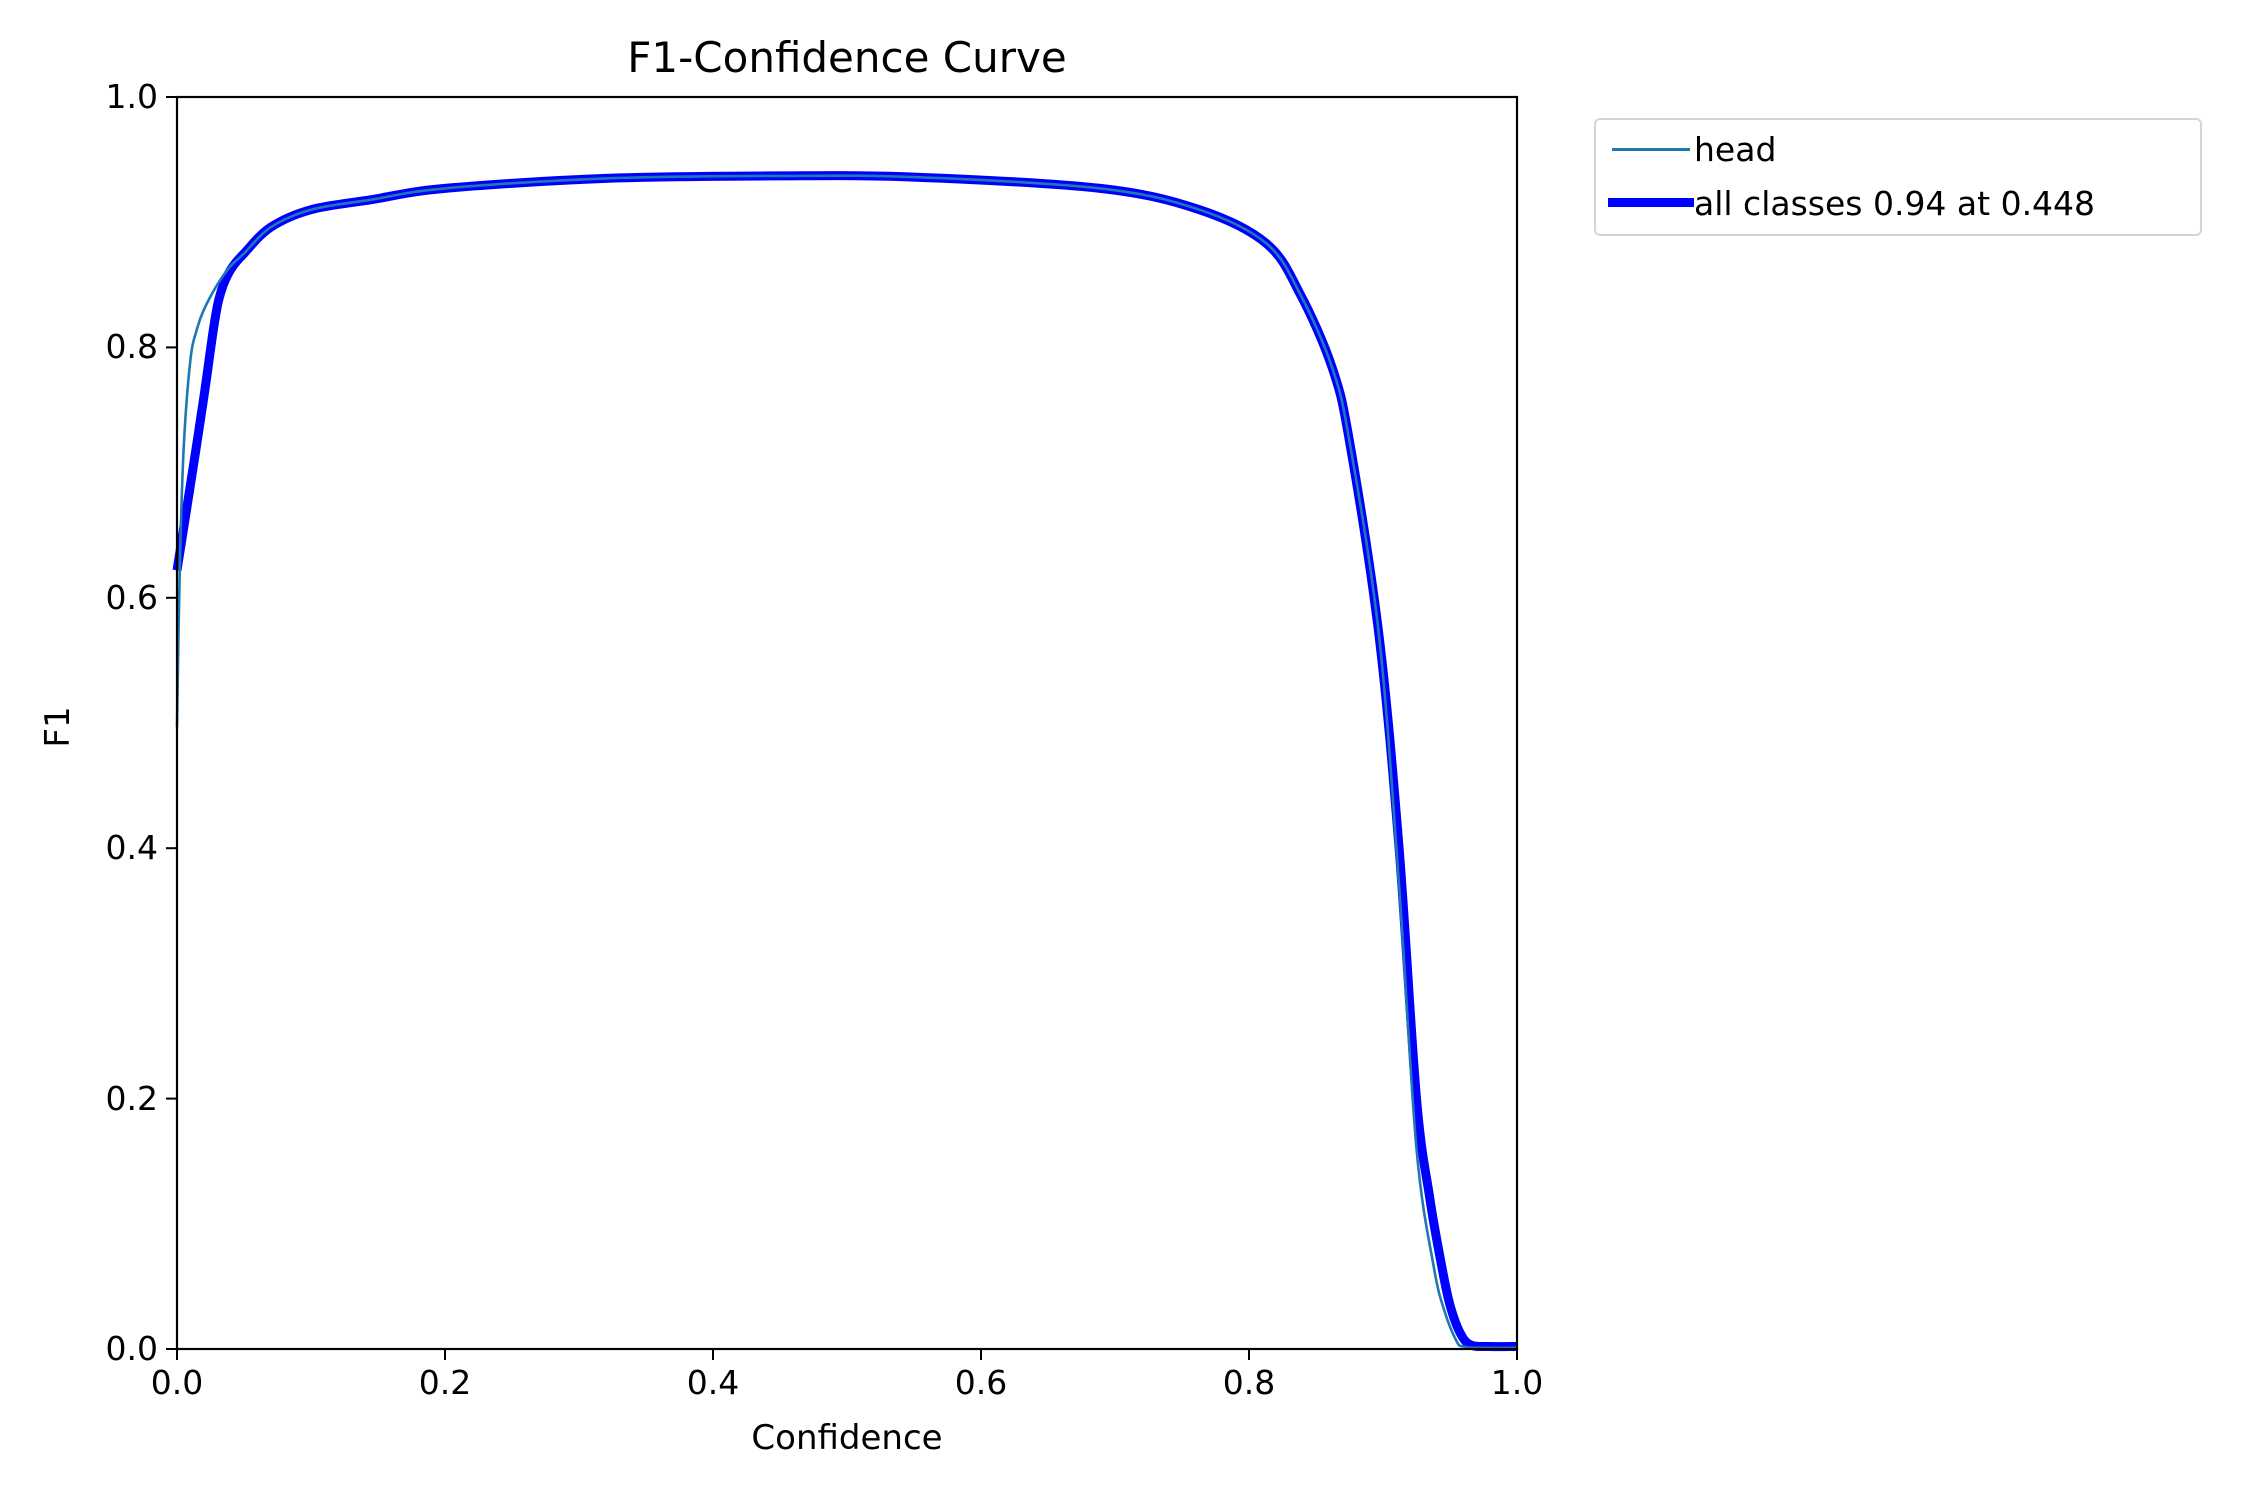 This screenshot has width=2250, height=1500. Describe the element at coordinates (847, 1438) in the screenshot. I see `x-axis-label: Confidence` at that location.